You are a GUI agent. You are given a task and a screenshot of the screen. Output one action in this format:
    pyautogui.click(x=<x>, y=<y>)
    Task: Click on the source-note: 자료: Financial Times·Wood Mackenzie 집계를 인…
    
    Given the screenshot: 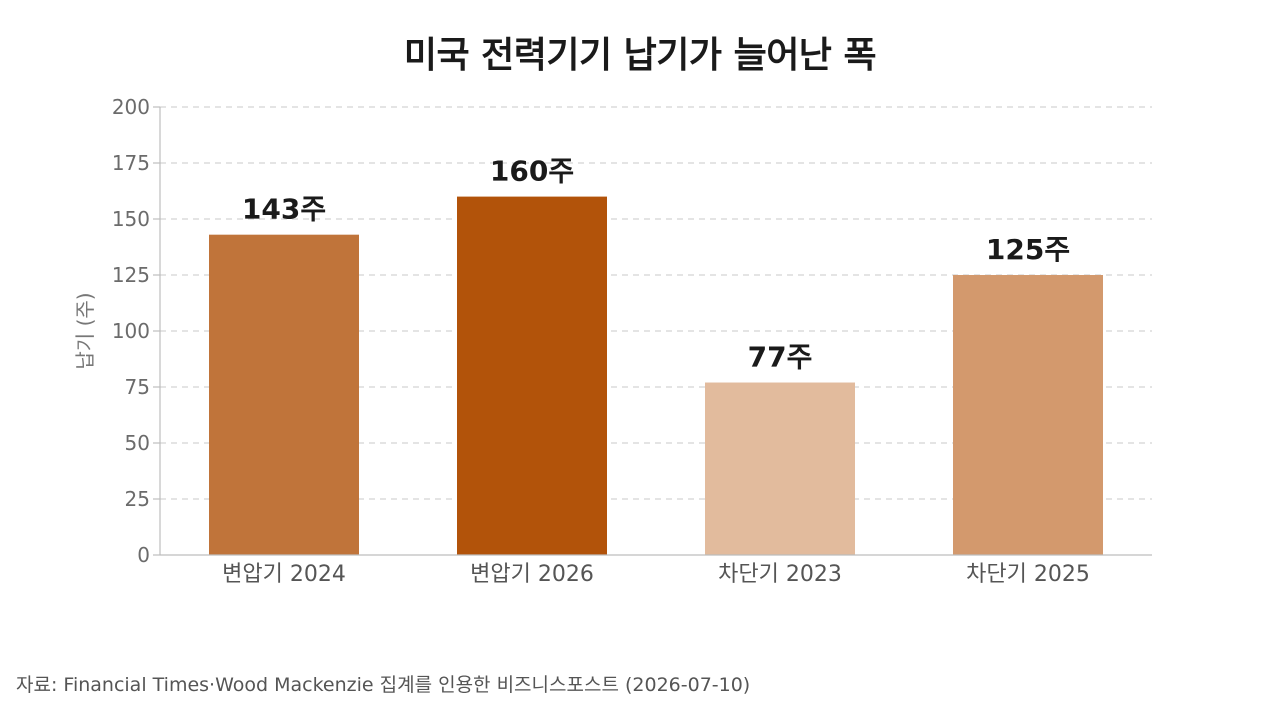 What is the action you would take?
    pyautogui.click(x=383, y=685)
    